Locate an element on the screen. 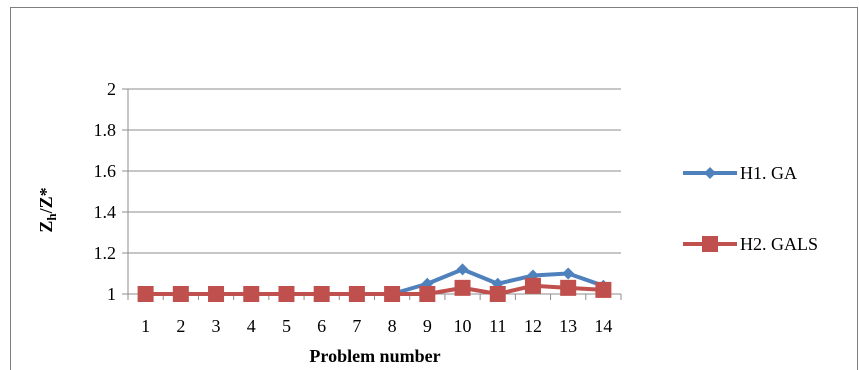 The image size is (859, 370). legend-item-1: H2. GALS is located at coordinates (750, 244).